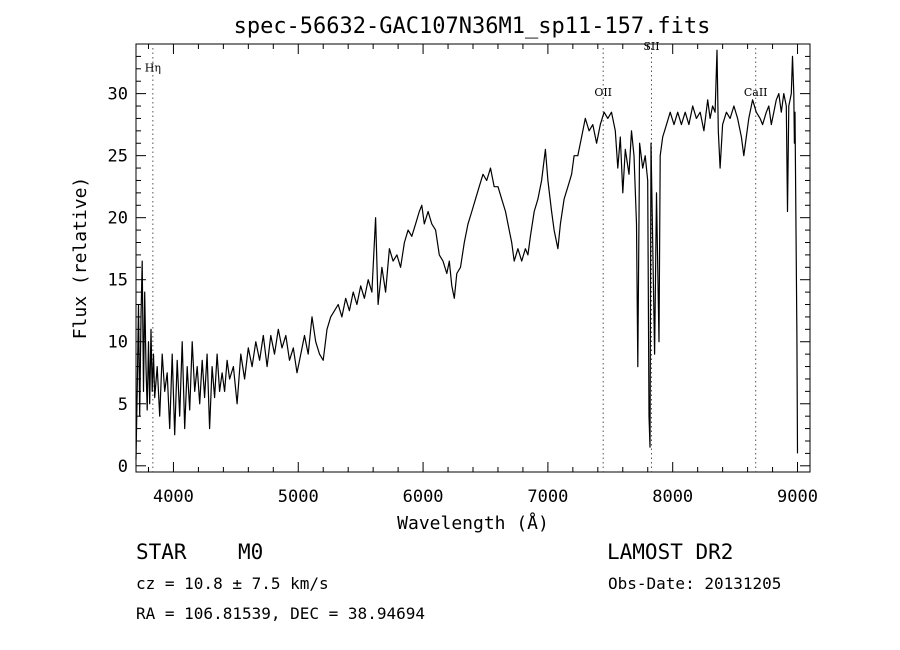  I want to click on x-tick-label: 9000, so click(797, 497).